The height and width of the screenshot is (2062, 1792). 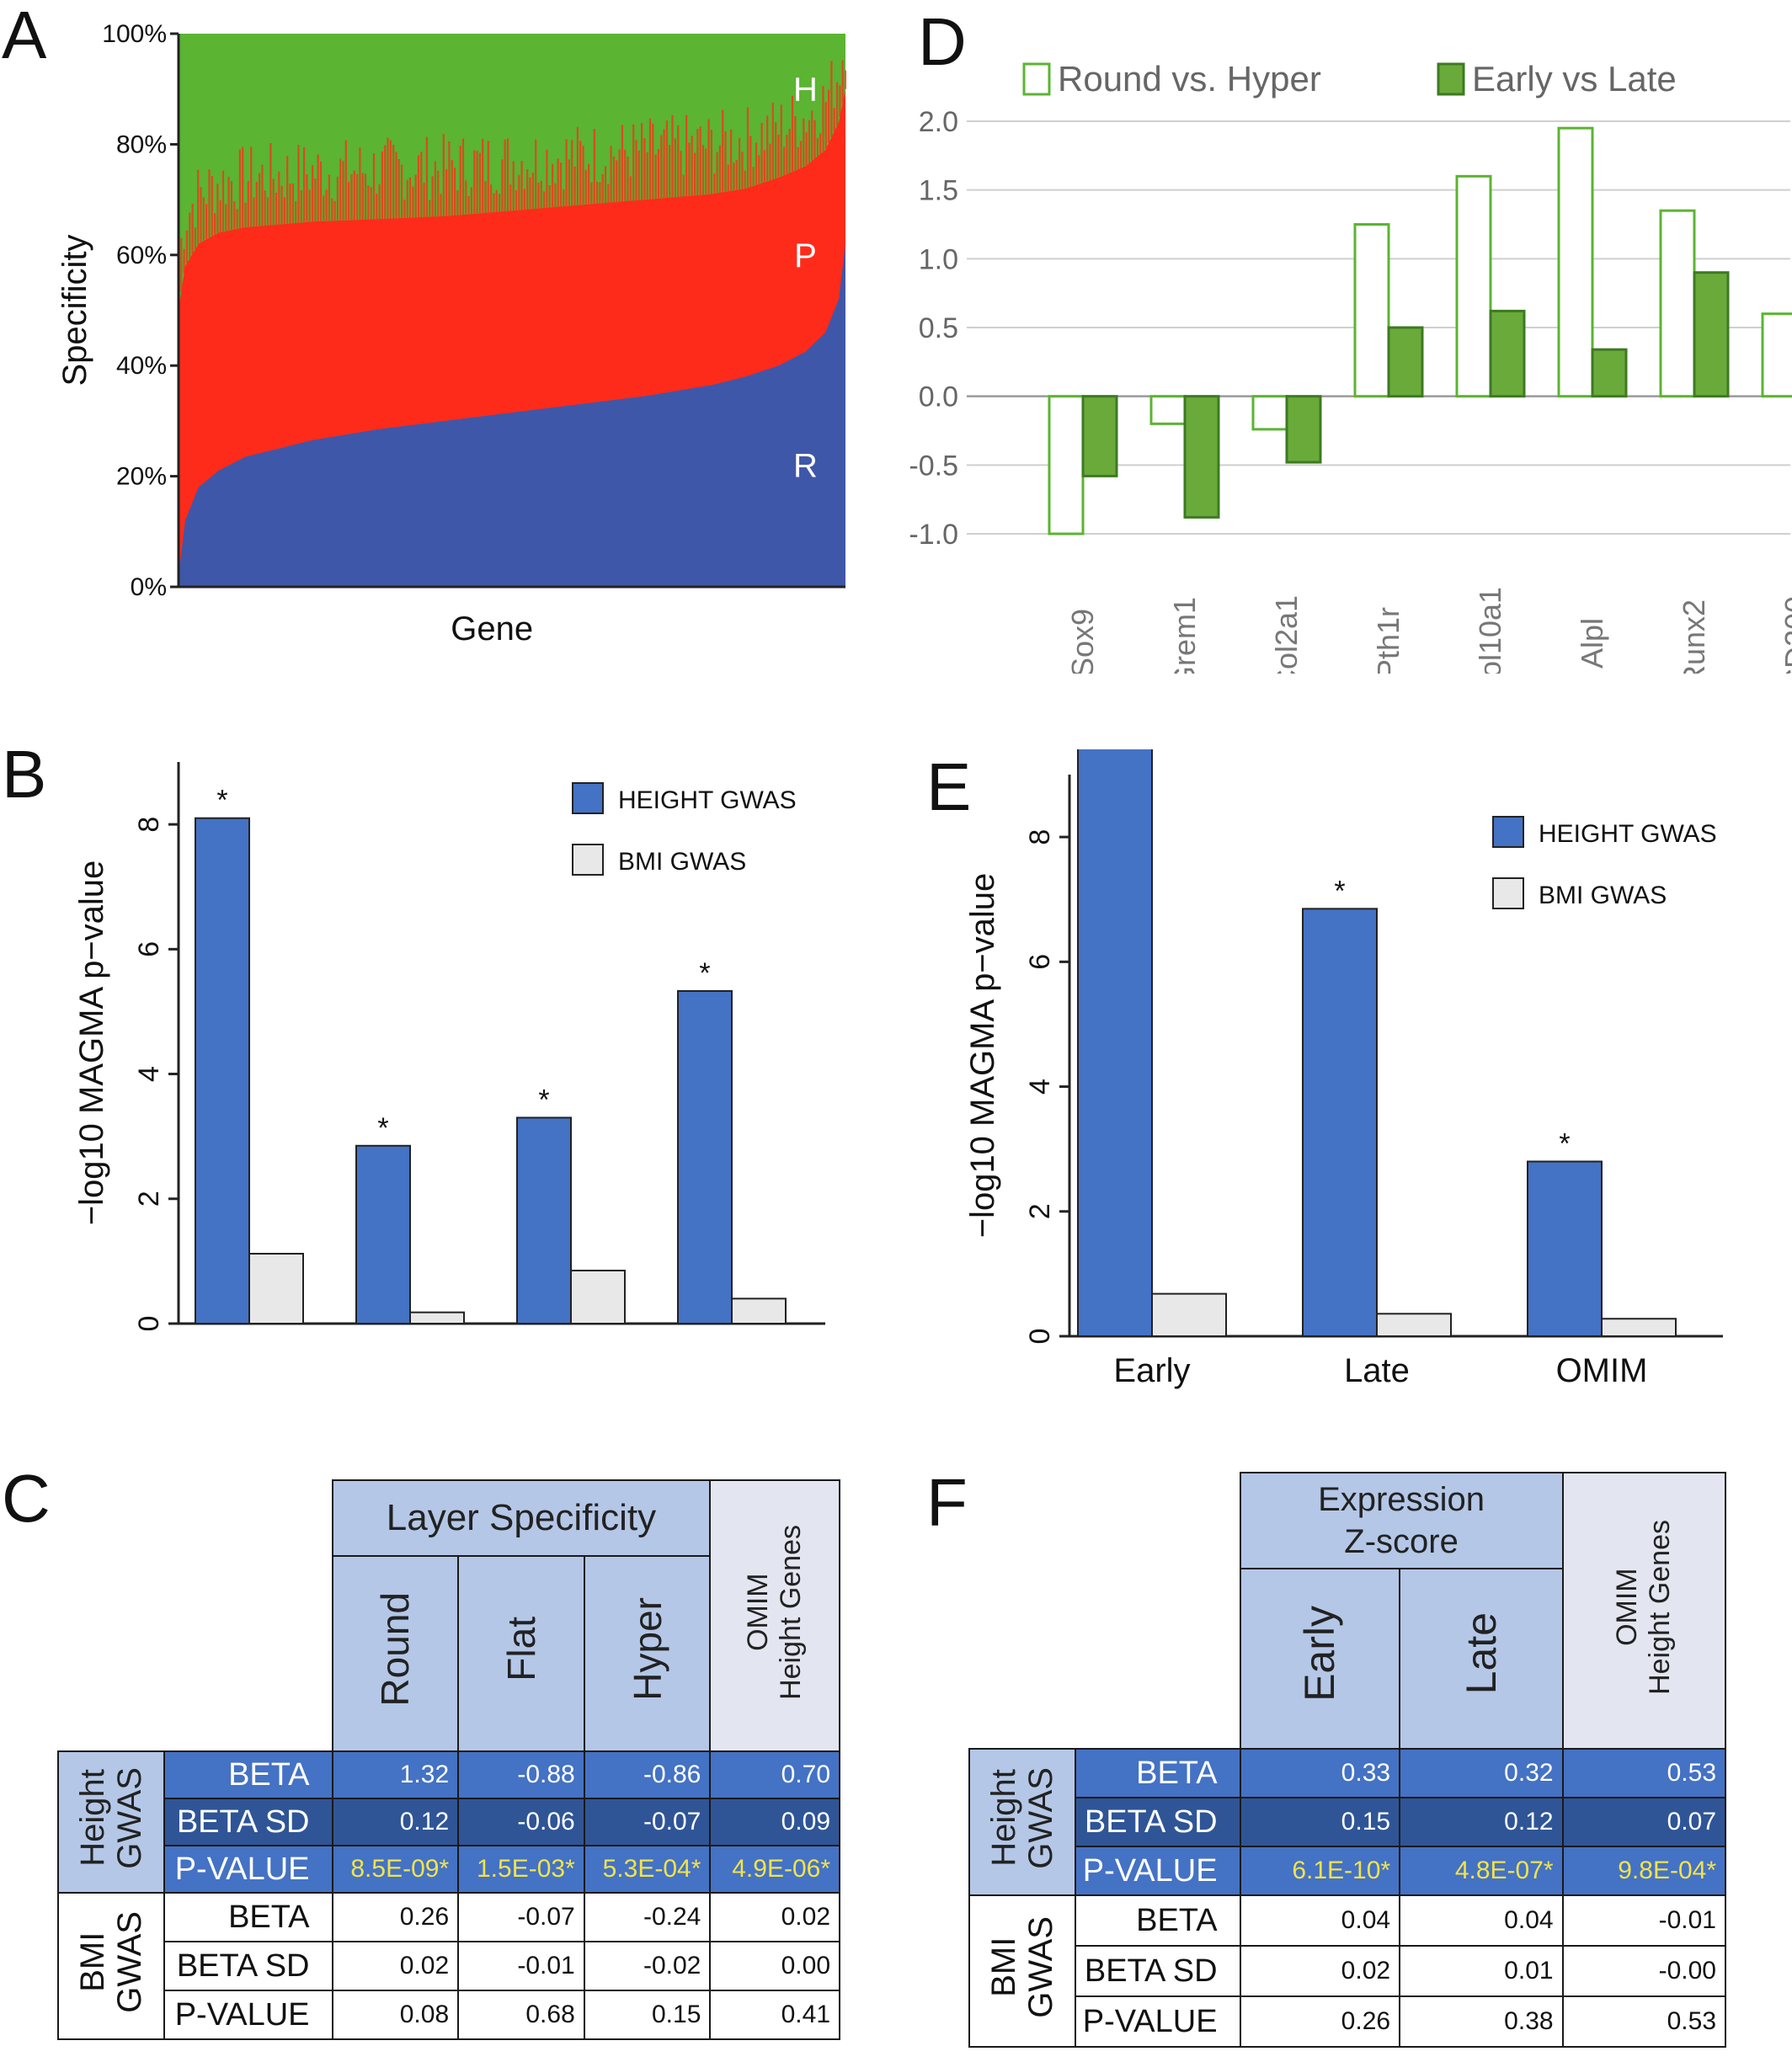 I want to click on legend-label: HEIGHT GWAS, so click(x=707, y=800).